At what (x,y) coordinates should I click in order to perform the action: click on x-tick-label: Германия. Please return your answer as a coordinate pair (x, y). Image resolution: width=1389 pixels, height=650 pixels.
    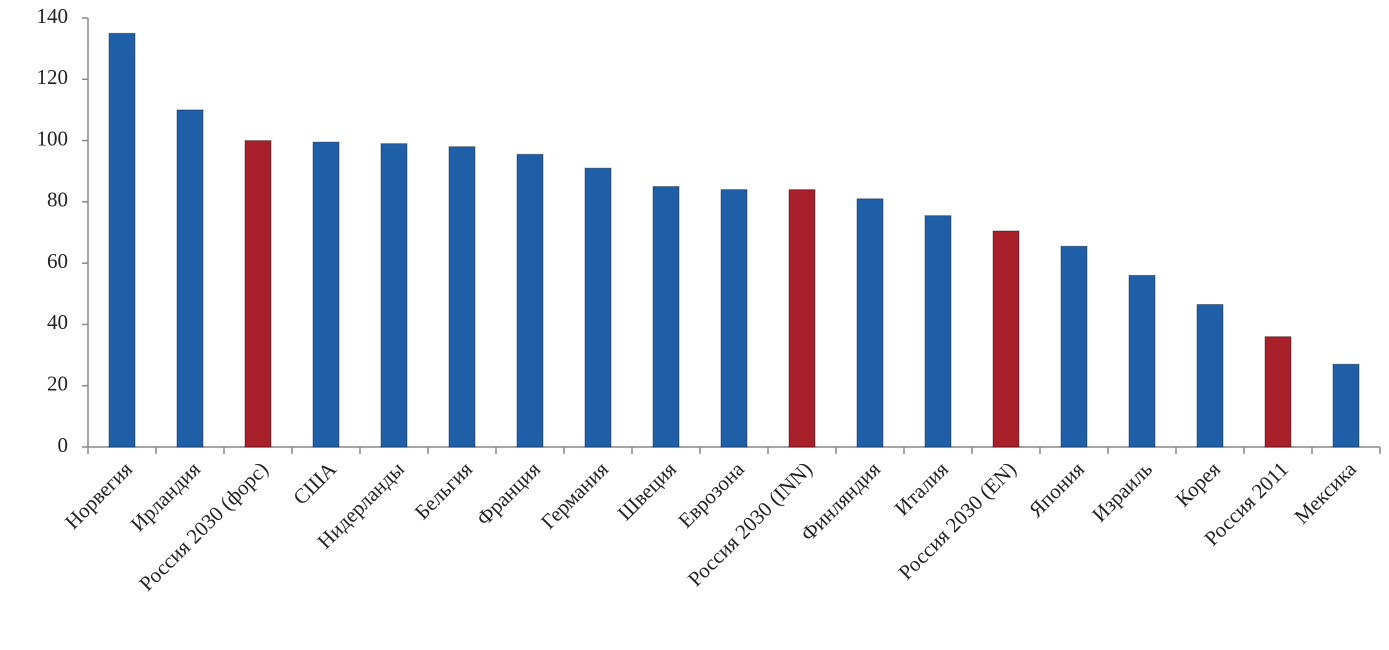
    Looking at the image, I should click on (574, 495).